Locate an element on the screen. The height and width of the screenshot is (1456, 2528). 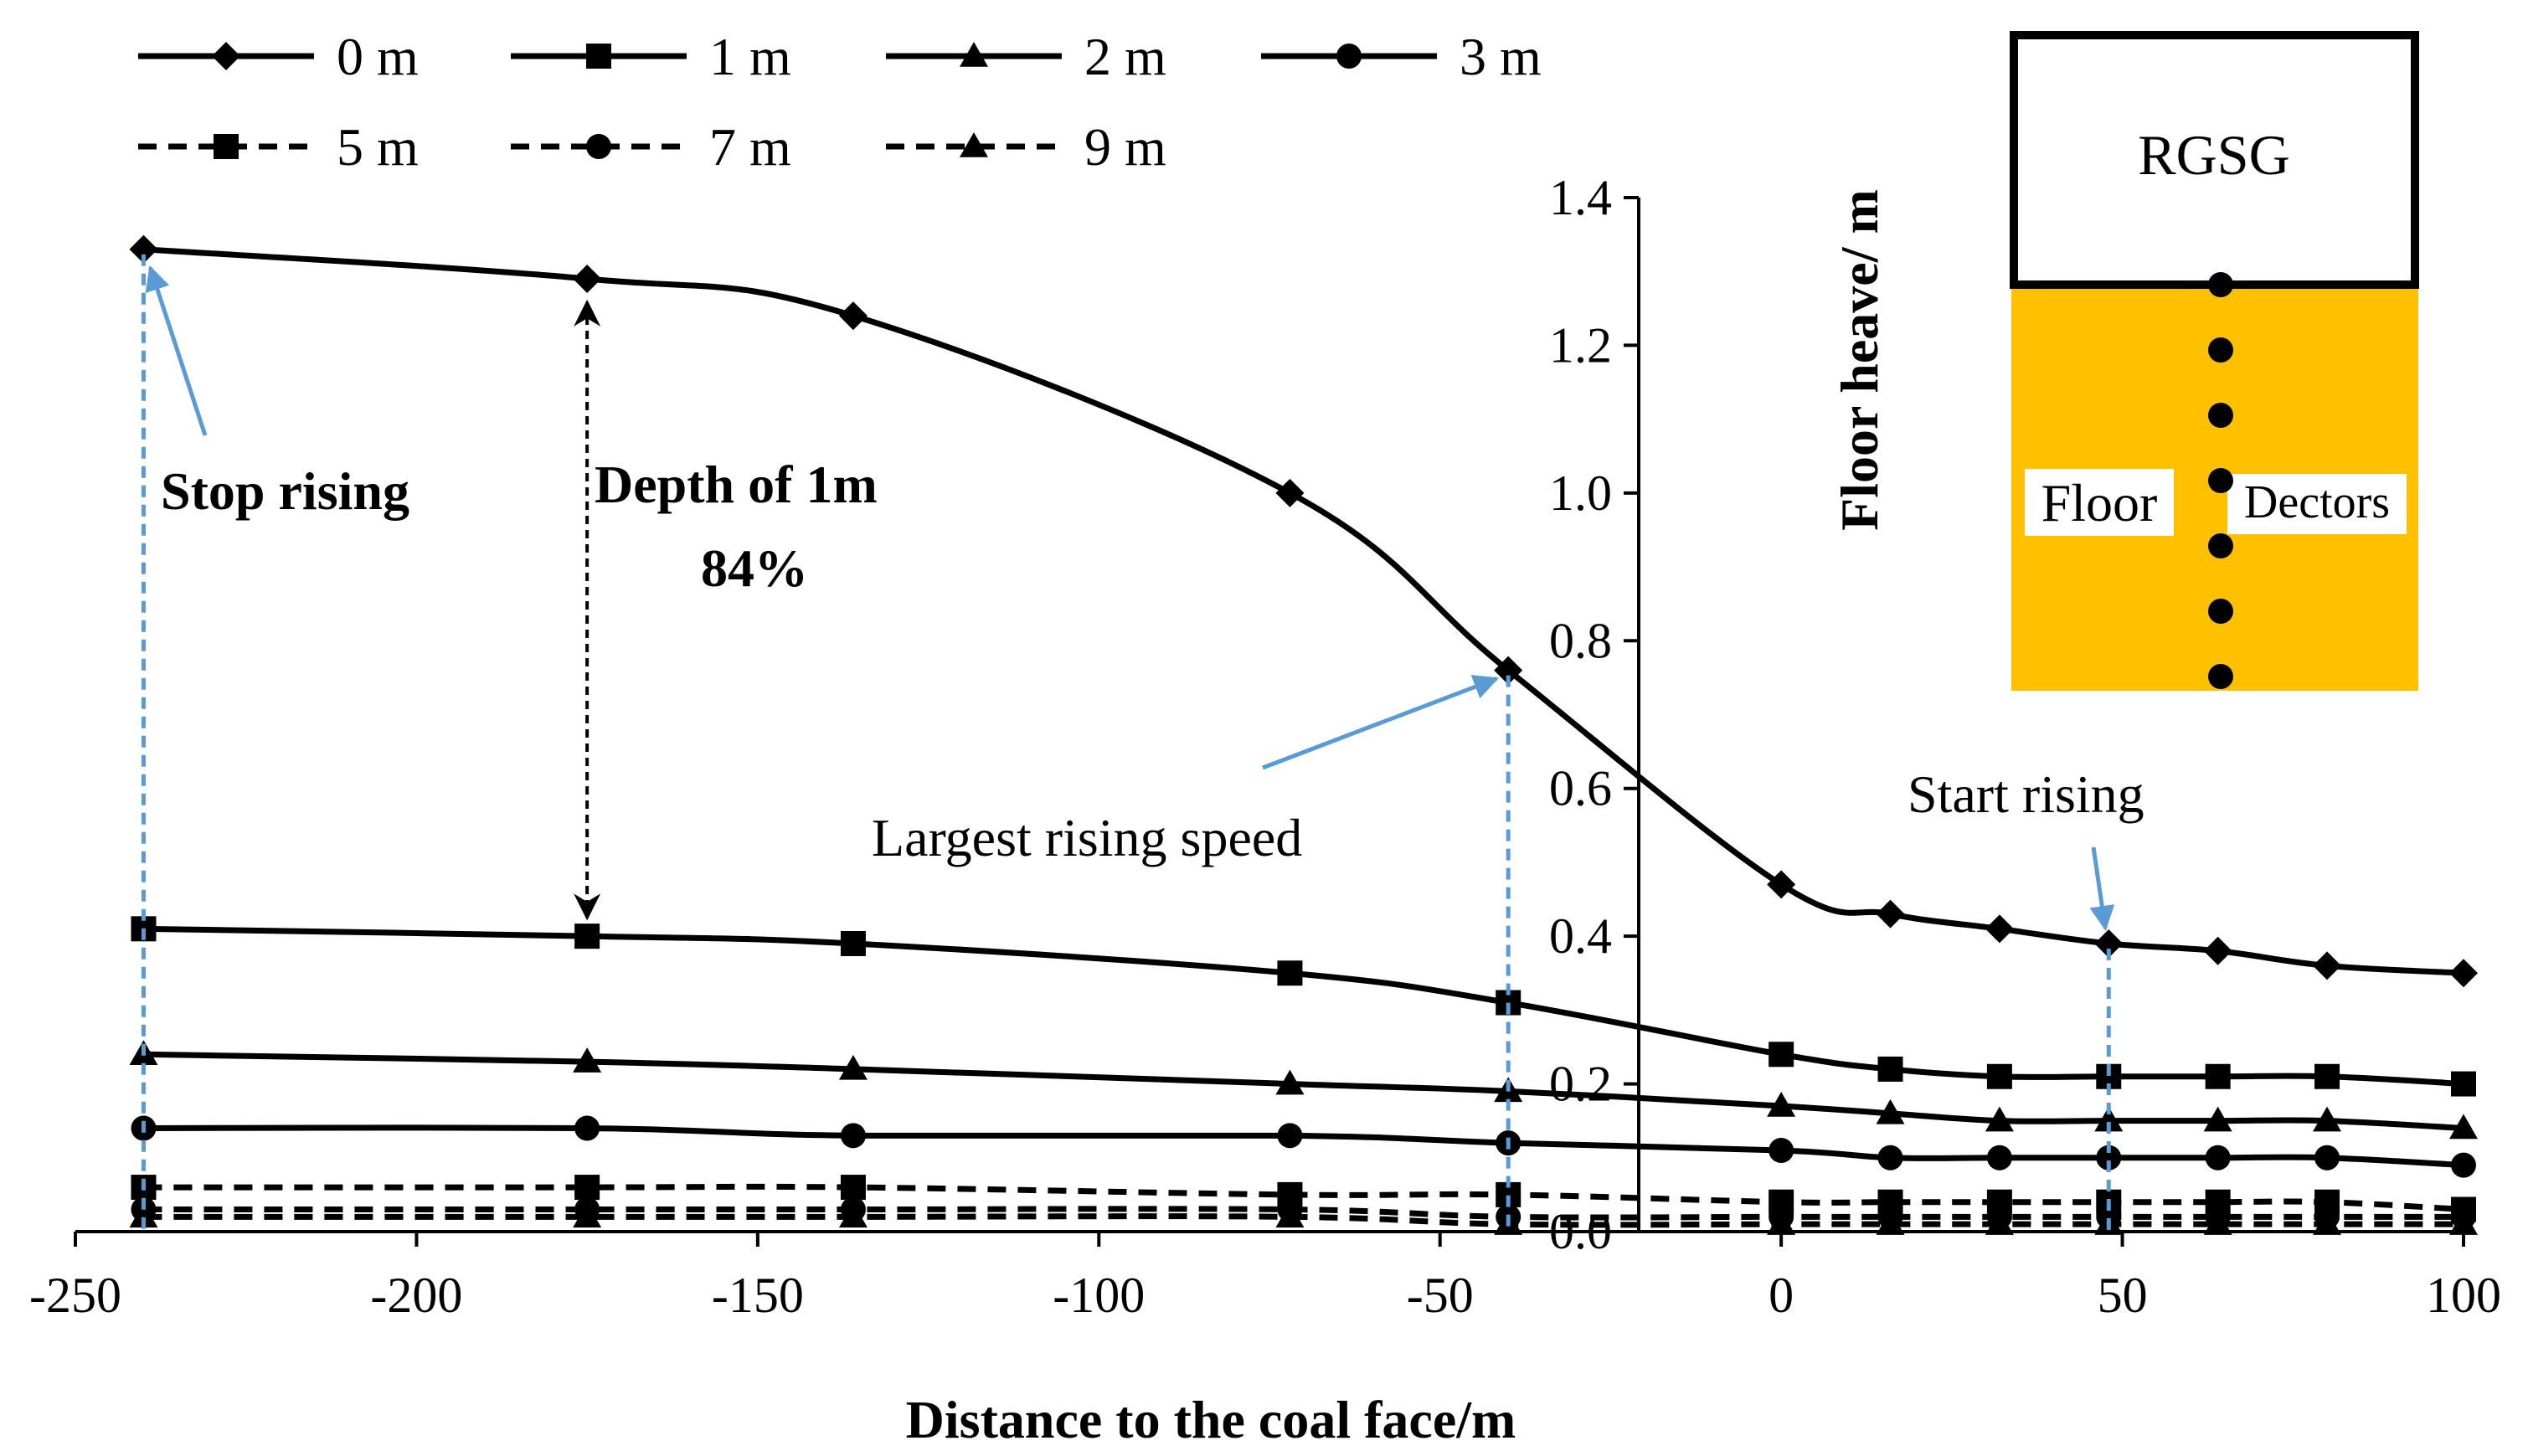
start-rising-arrow is located at coordinates (2102, 888).